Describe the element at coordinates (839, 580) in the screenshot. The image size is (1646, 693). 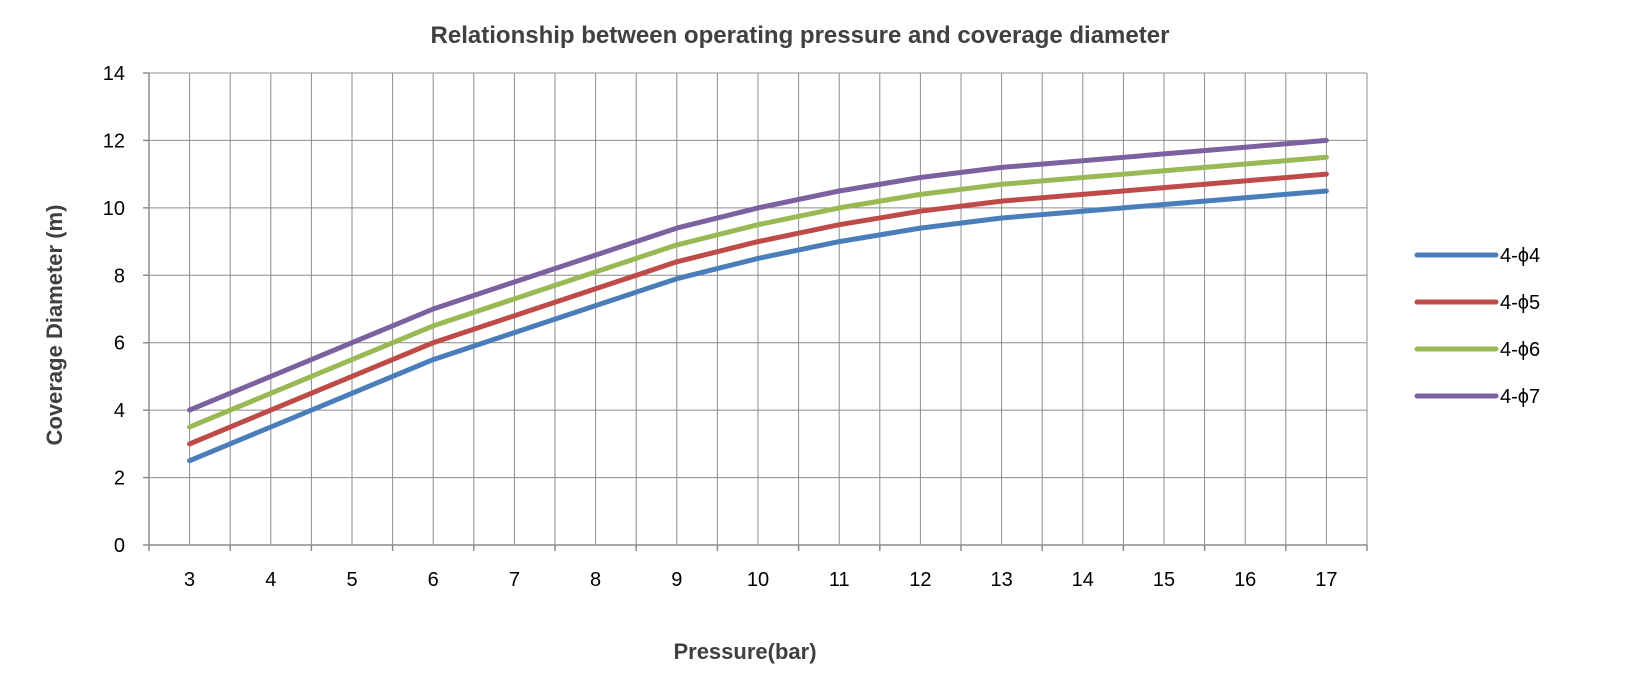
I see `x-tick-label: 11` at that location.